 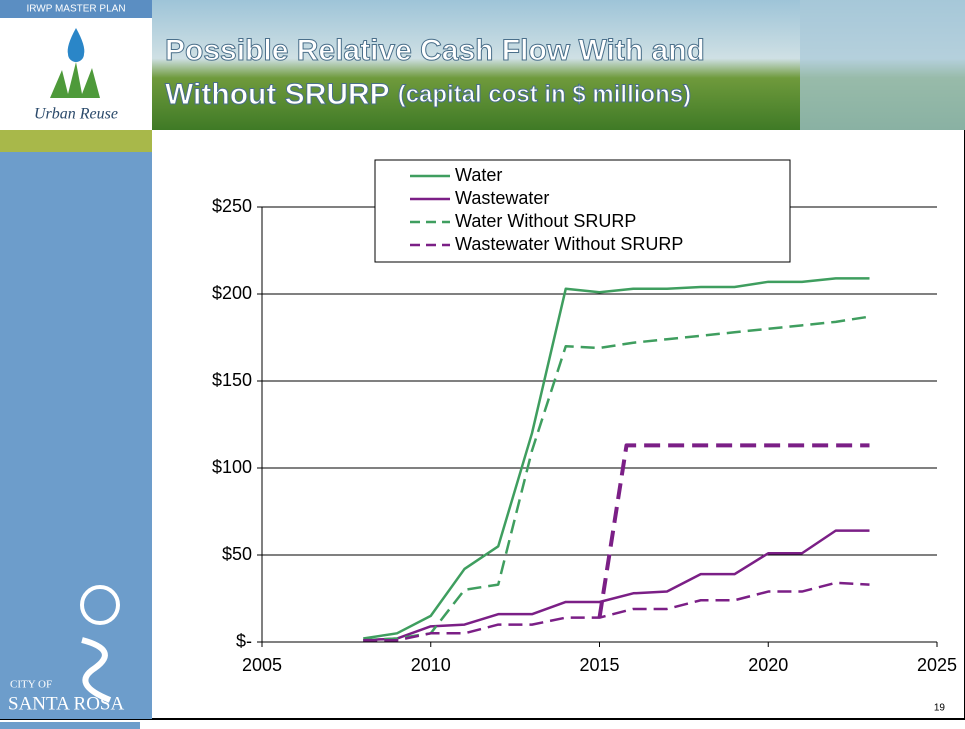 I want to click on sidebar-accent, so click(x=76, y=141).